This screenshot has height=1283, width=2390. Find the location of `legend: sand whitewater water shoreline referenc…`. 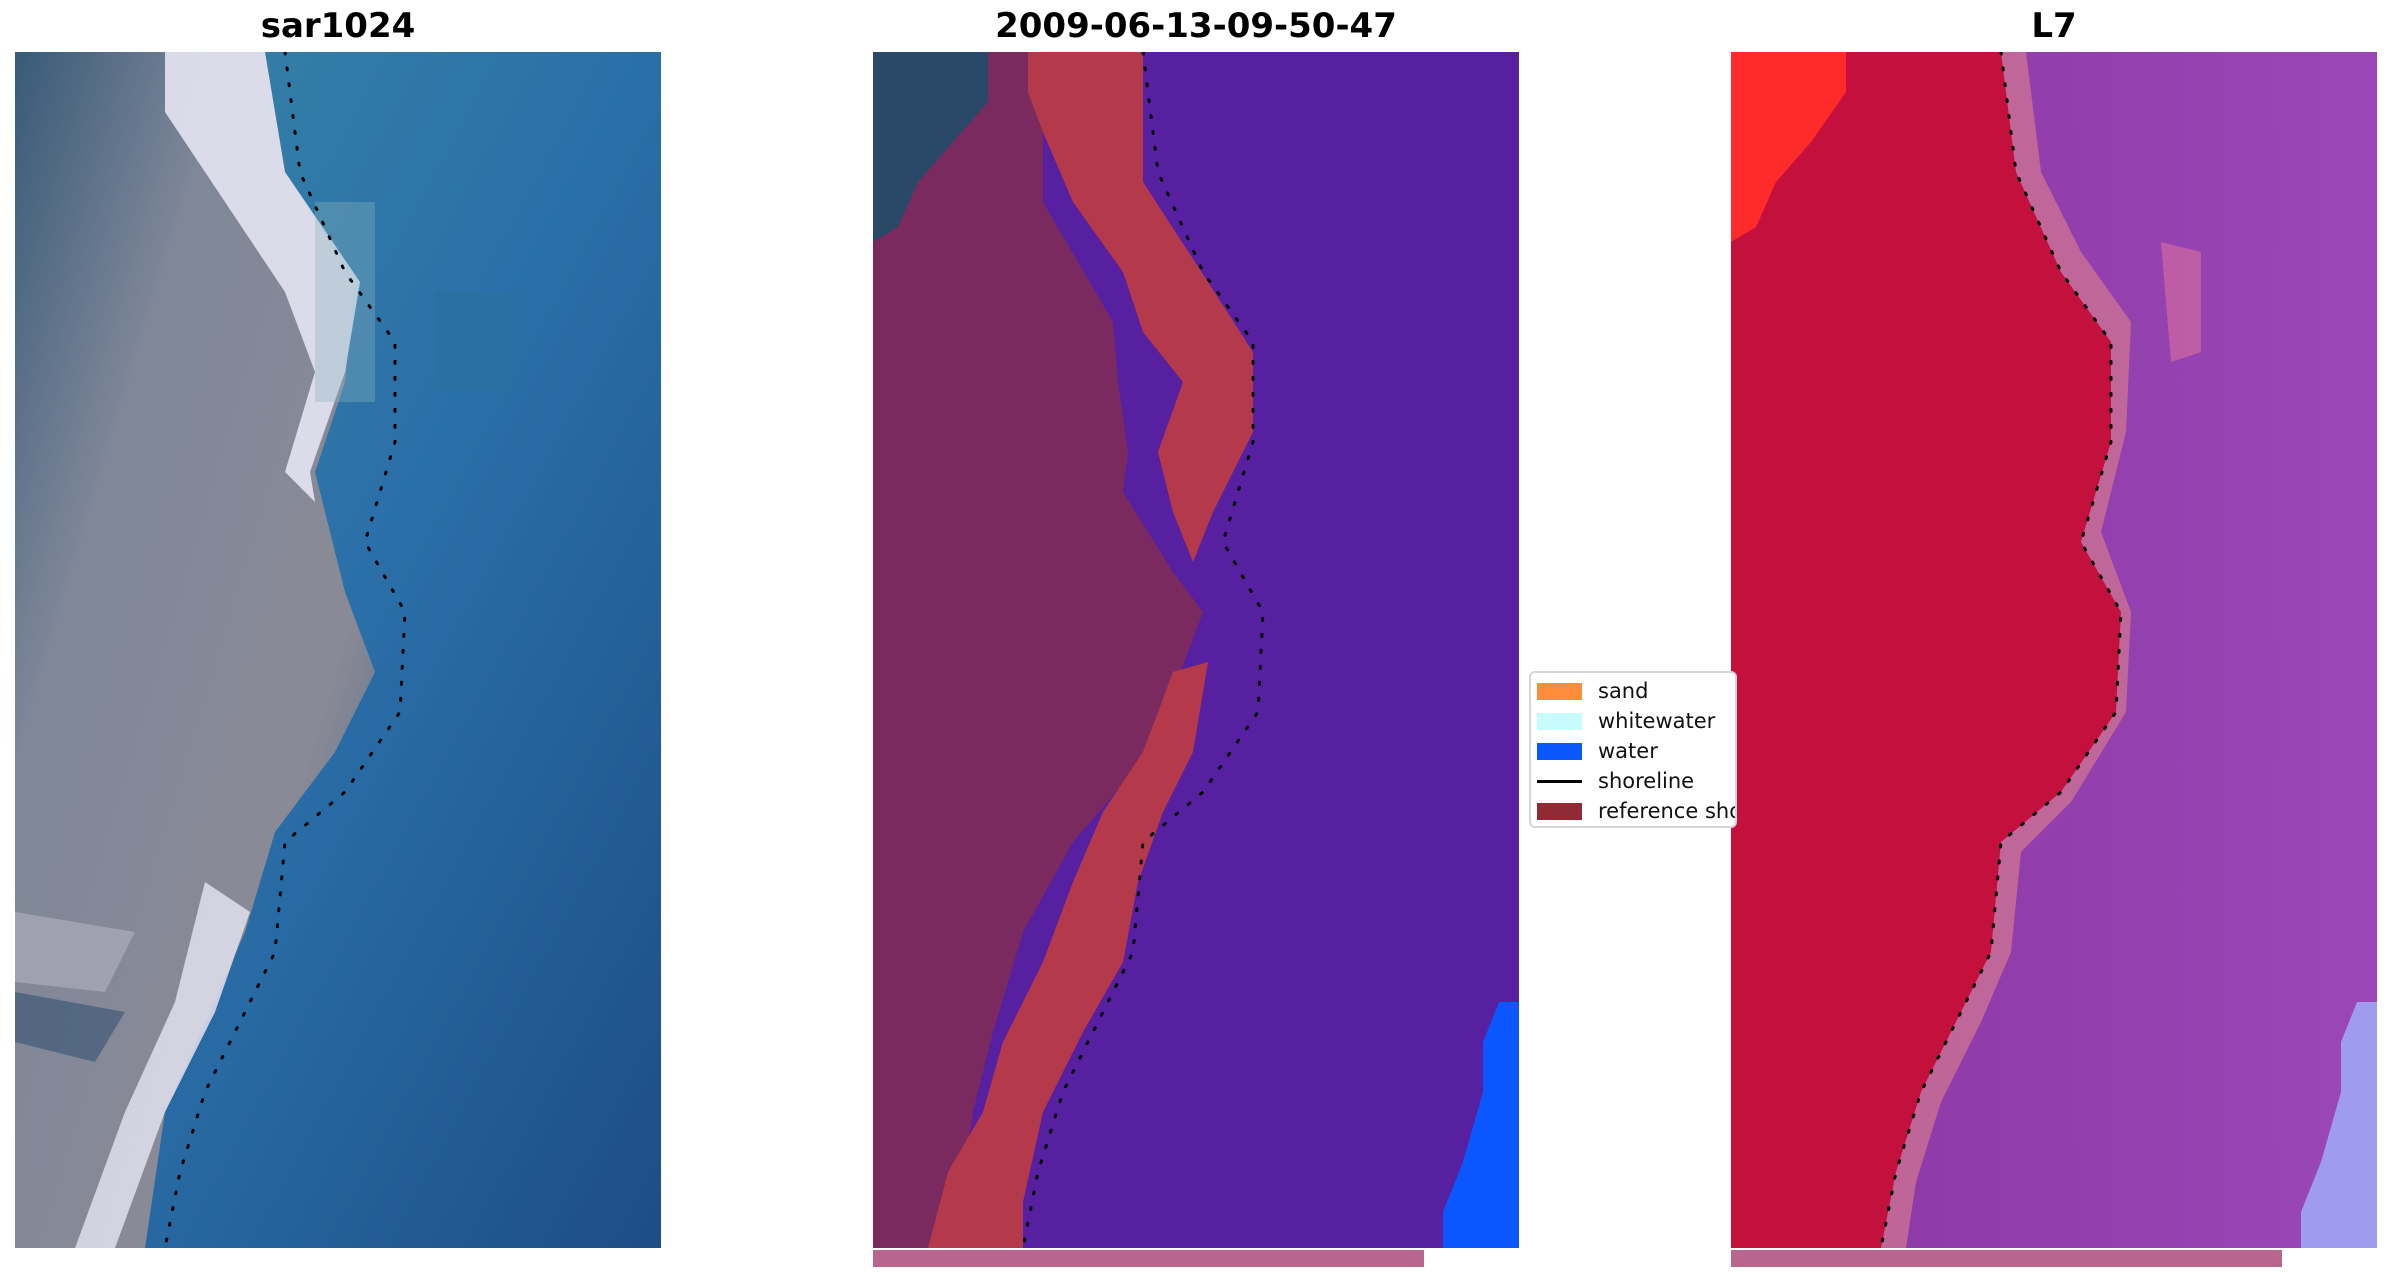

legend: sand whitewater water shoreline referenc… is located at coordinates (1633, 749).